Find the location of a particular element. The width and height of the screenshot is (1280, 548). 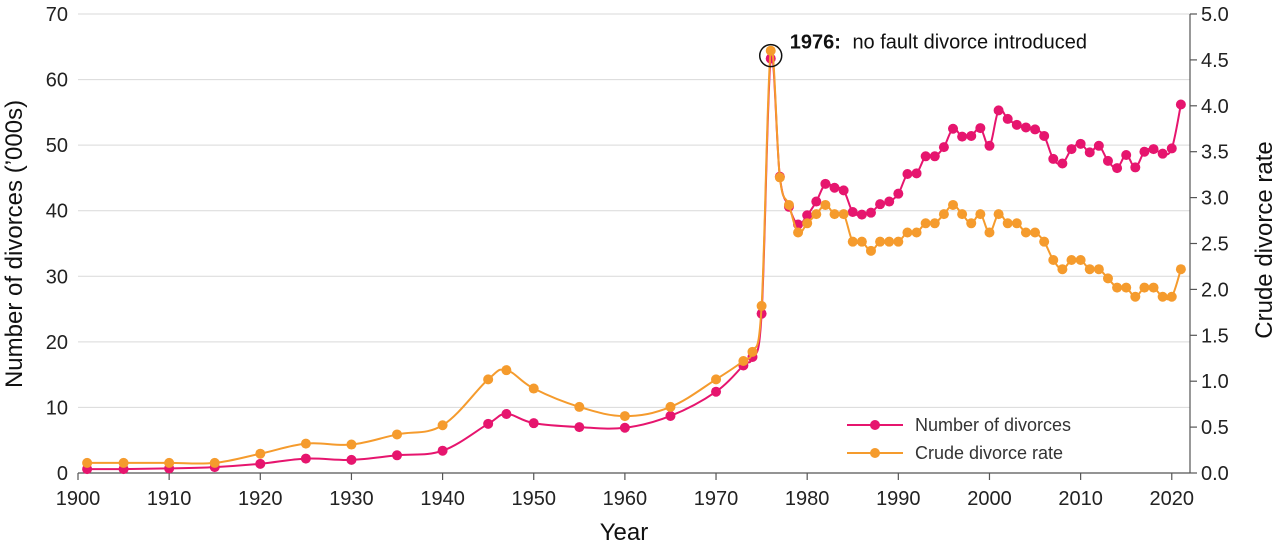

x-tick-label: 1950 is located at coordinates (533, 499).